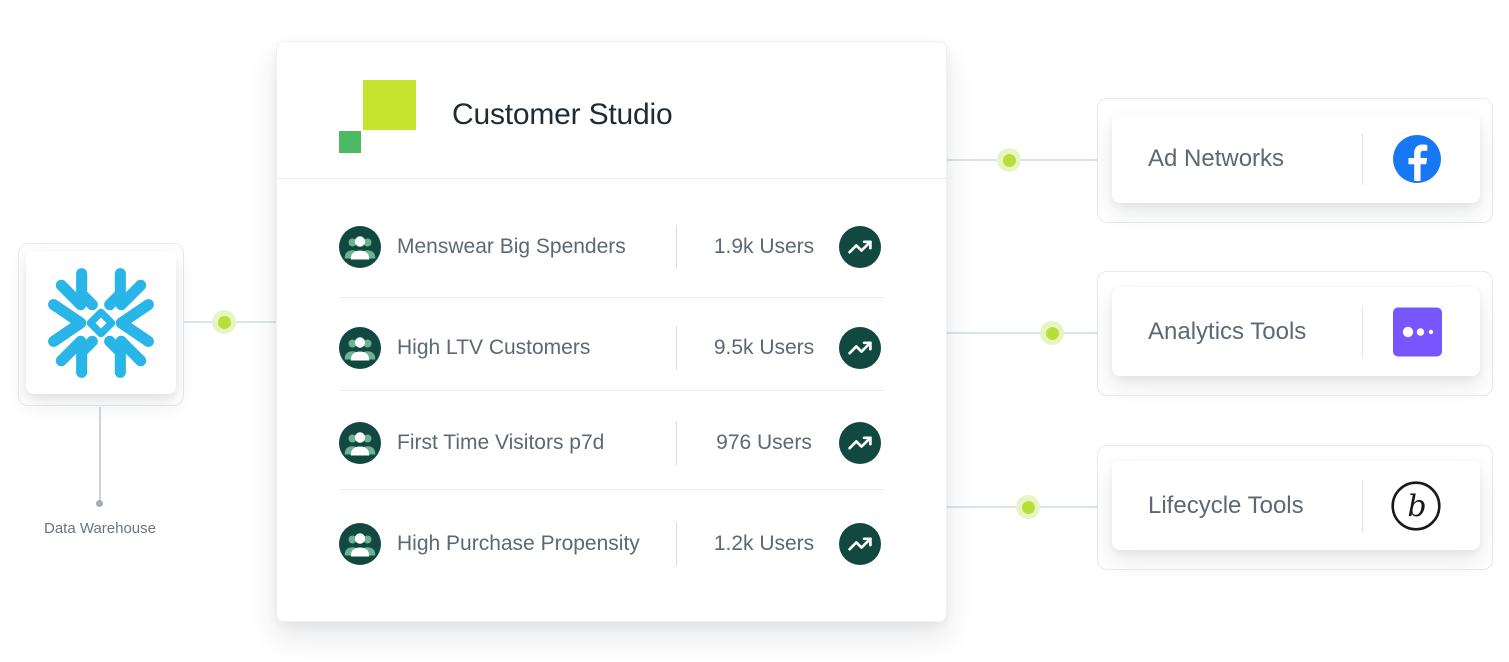 The height and width of the screenshot is (662, 1509). Describe the element at coordinates (1021, 333) in the screenshot. I see `connector-line-analytics` at that location.